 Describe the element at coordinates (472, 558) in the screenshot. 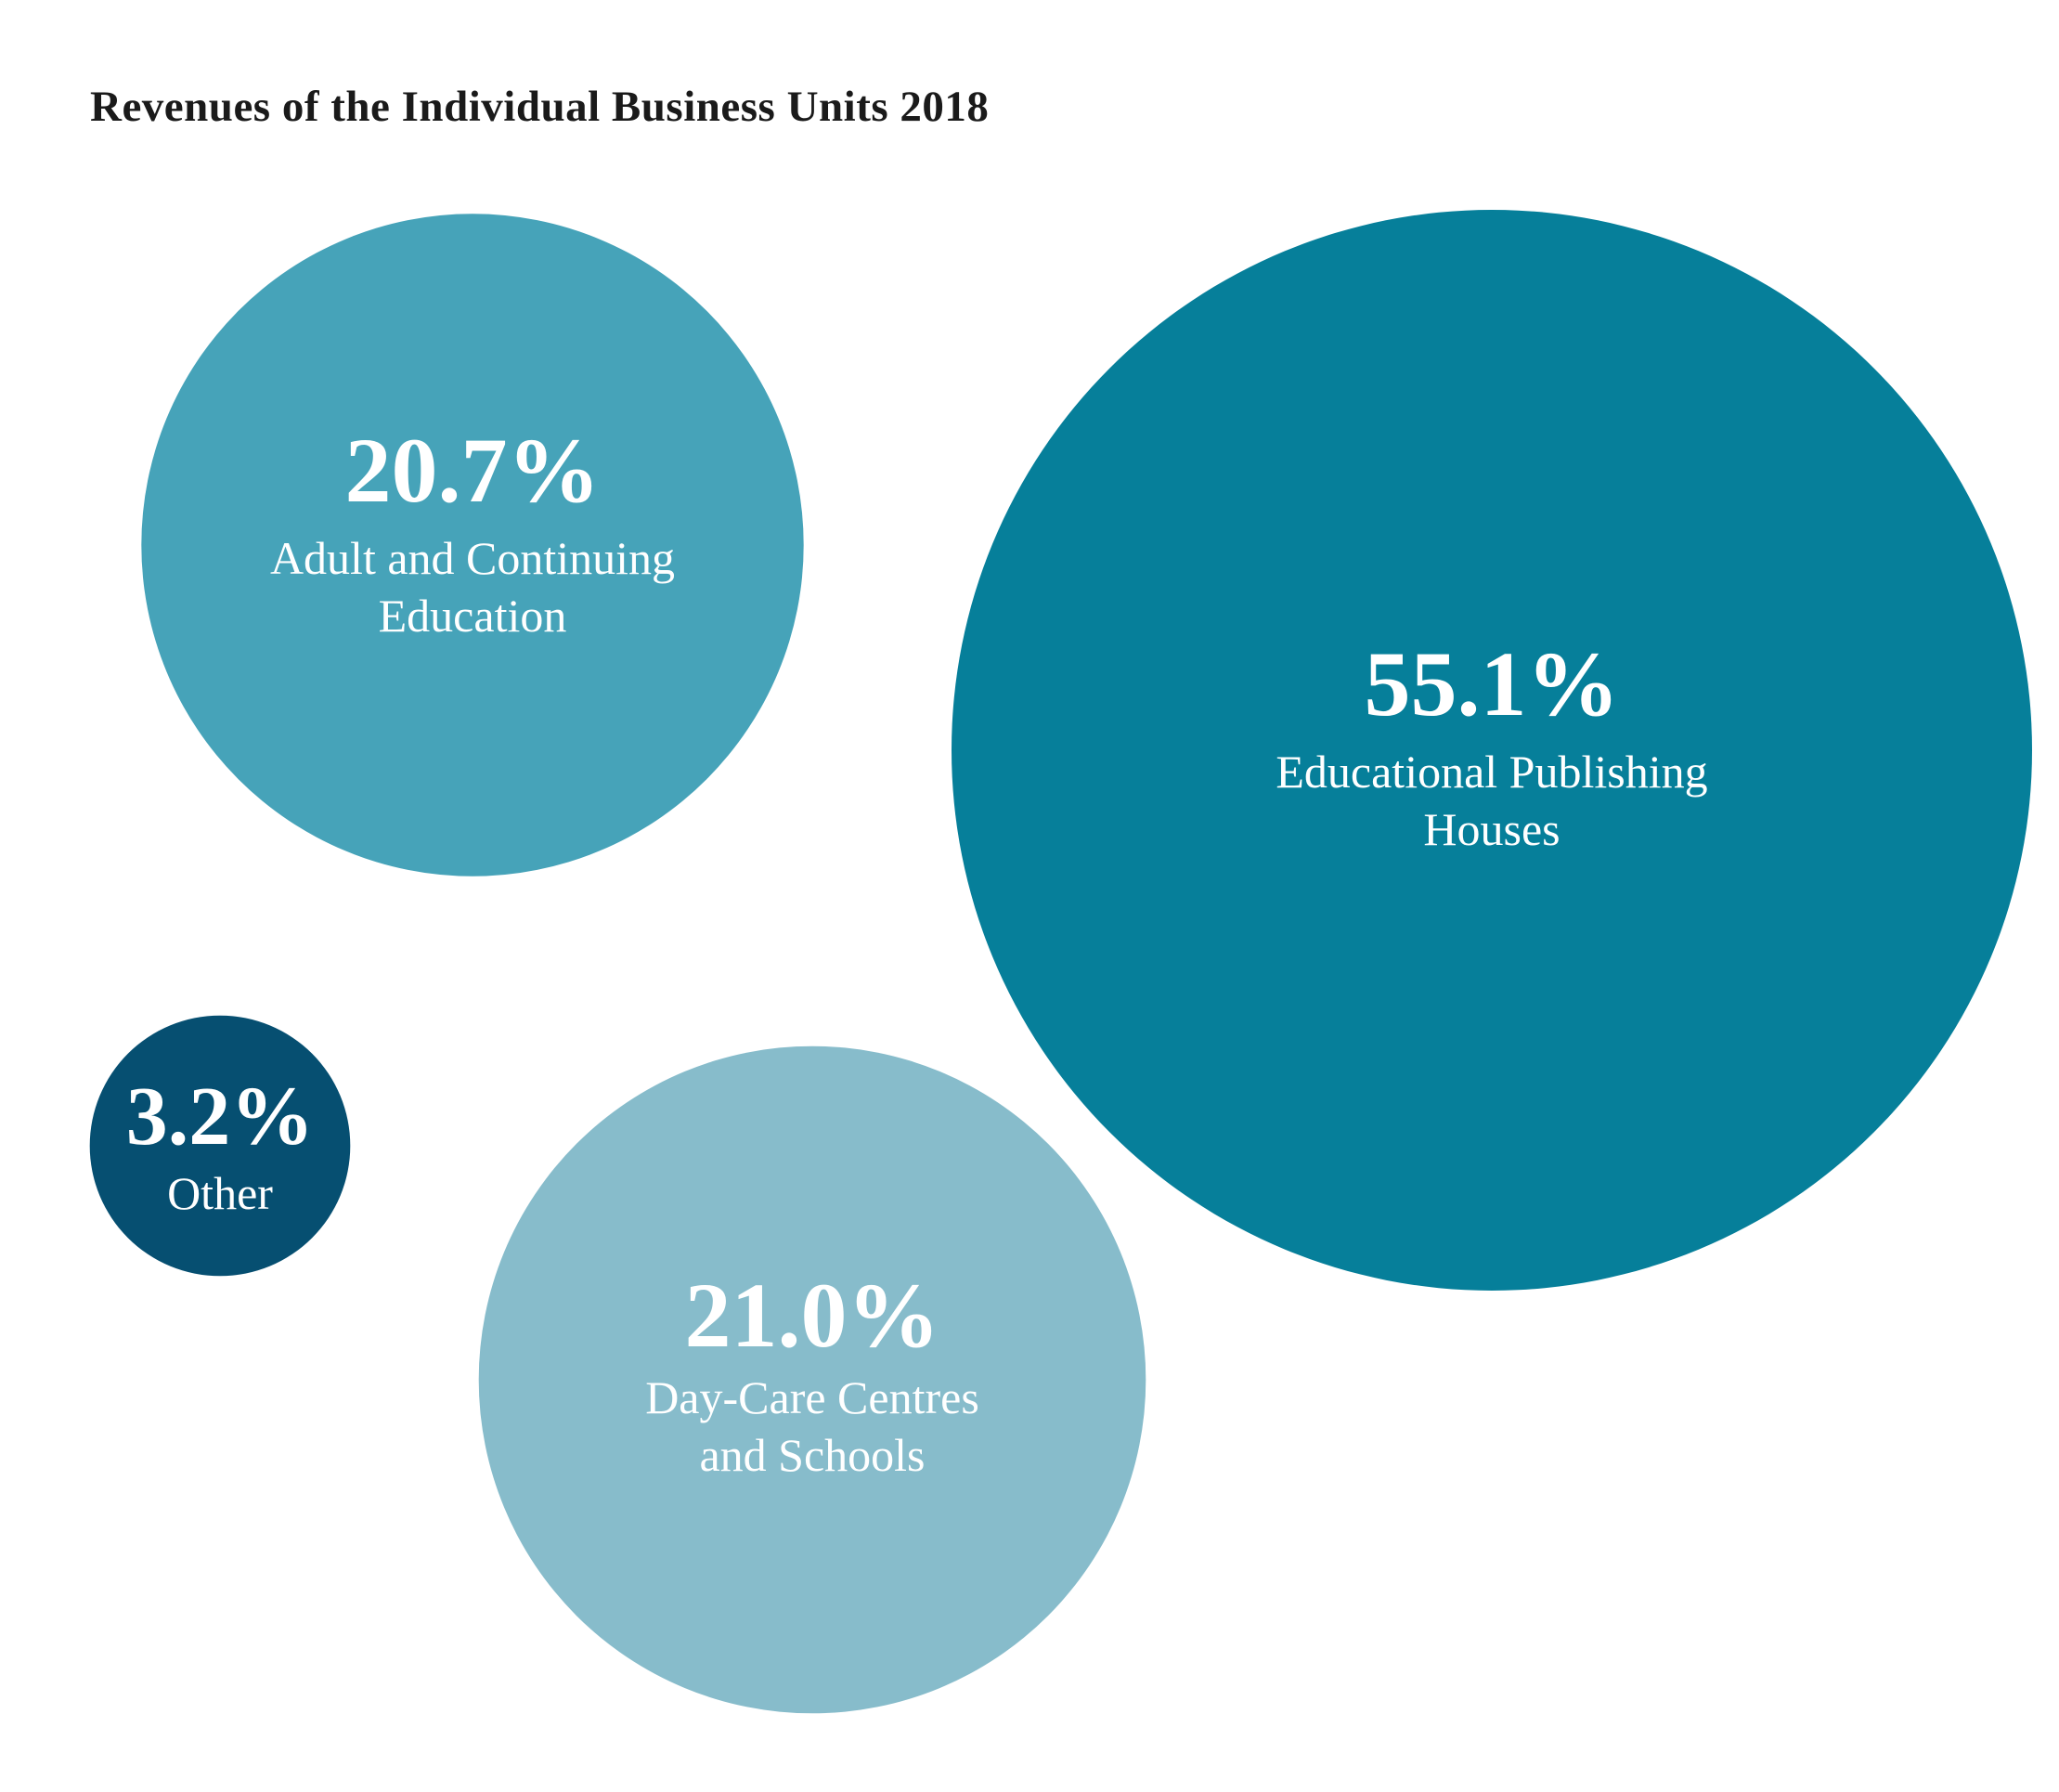

I see `bubble-category-label: Adult and Continuing` at that location.